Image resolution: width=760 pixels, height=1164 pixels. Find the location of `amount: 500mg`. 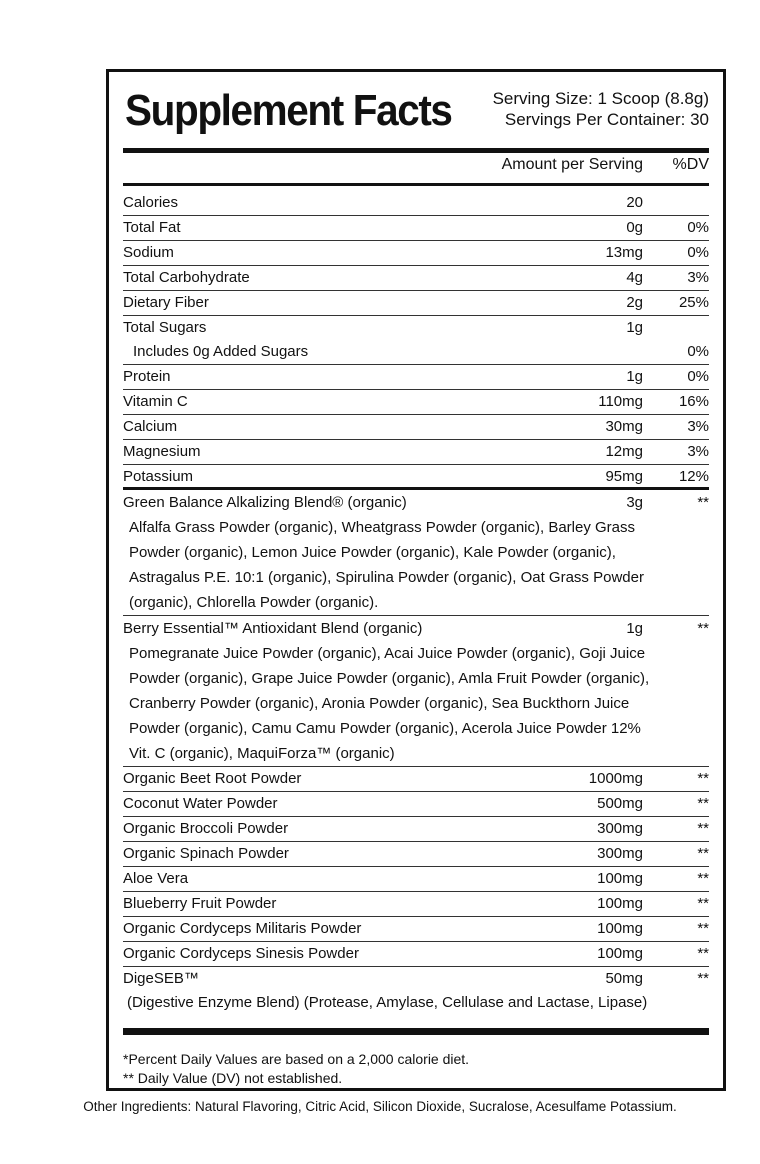

amount: 500mg is located at coordinates (620, 803).